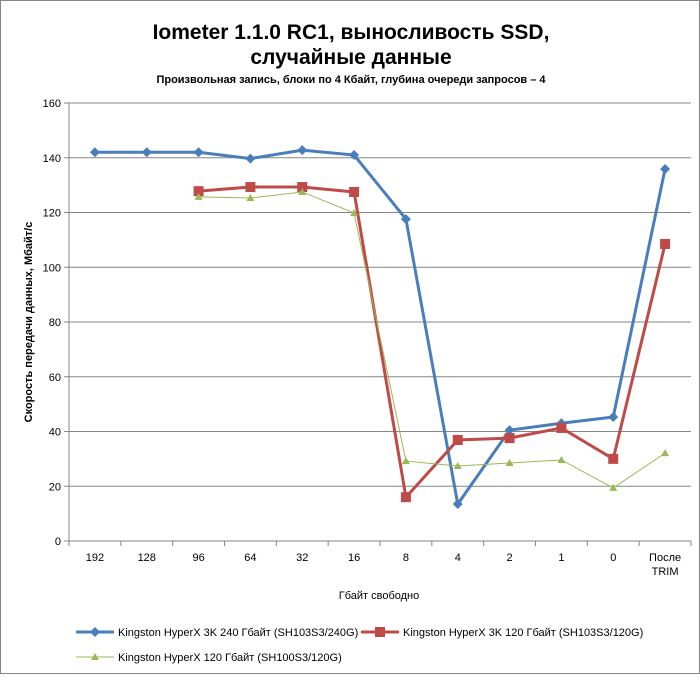 This screenshot has height=680, width=700. Describe the element at coordinates (29, 322) in the screenshot. I see `y-axis-label: Скорость передачи данных, Мбайт/с` at that location.